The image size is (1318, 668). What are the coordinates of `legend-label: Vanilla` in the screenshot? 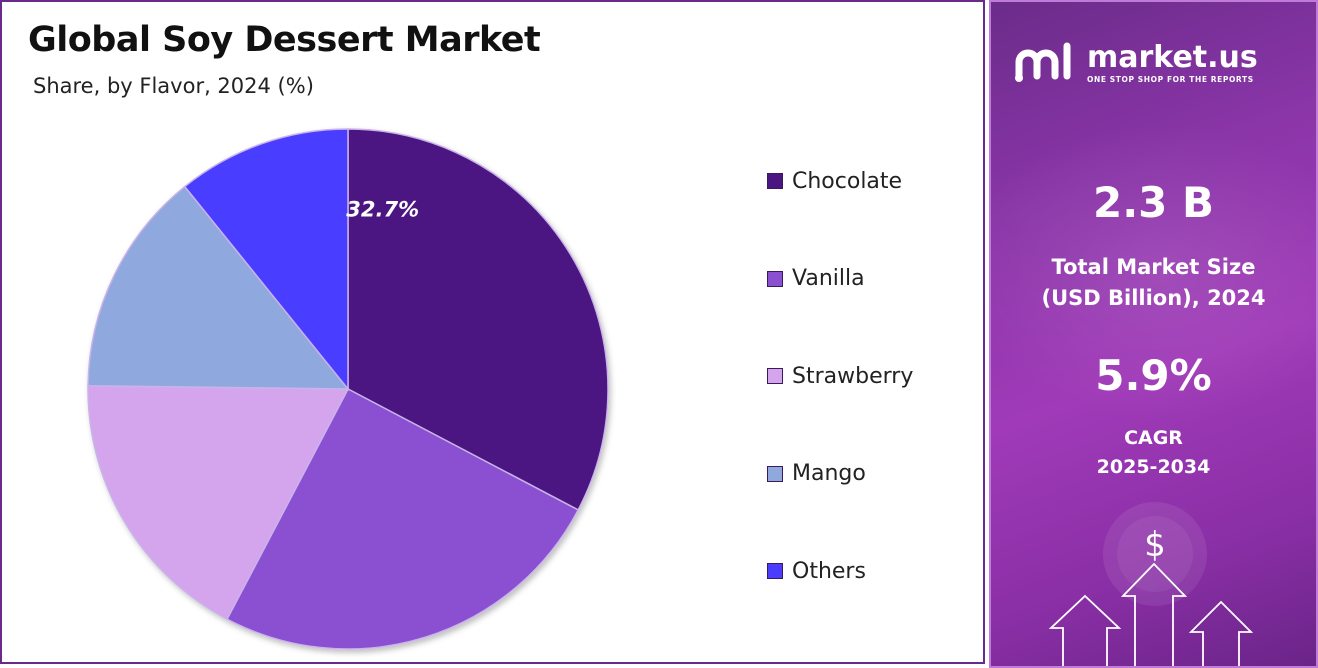 It's located at (828, 278).